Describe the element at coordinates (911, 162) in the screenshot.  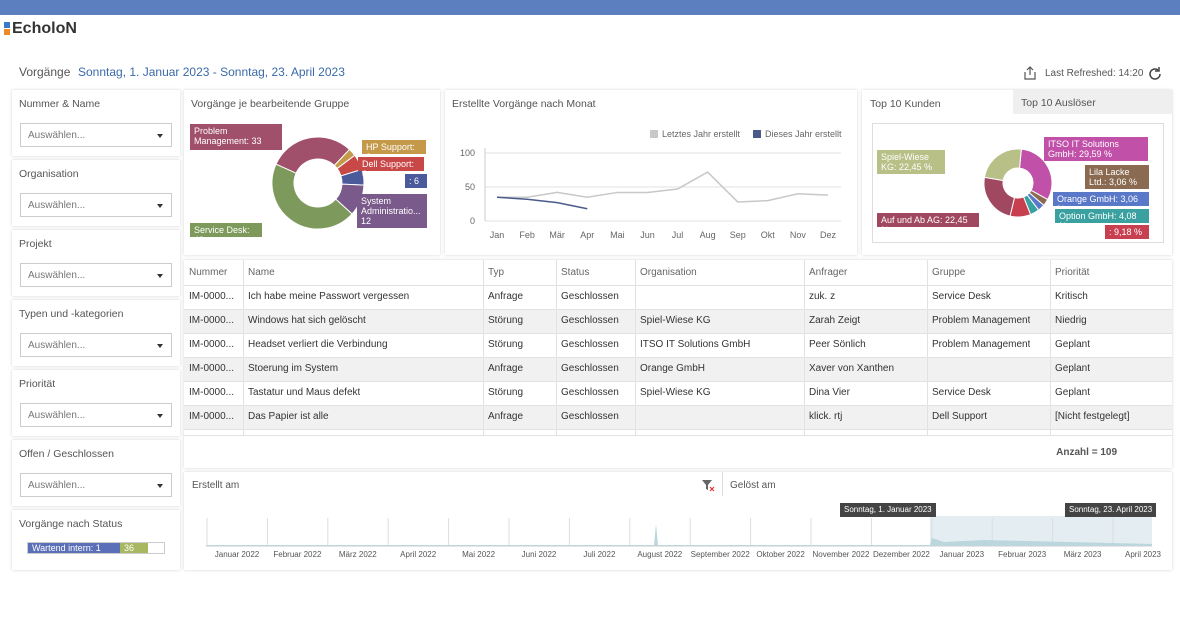
I see `data-label: Spiel-Wiese KG: 22,45 %` at that location.